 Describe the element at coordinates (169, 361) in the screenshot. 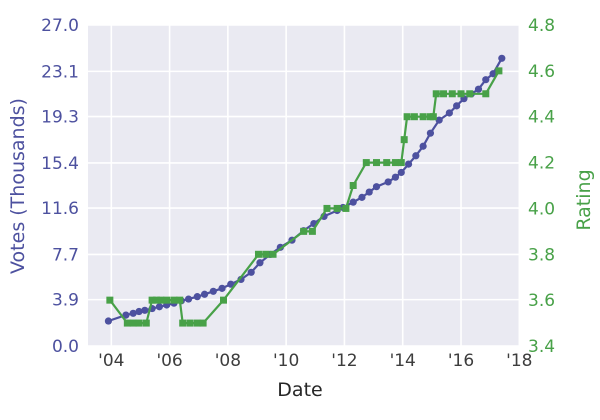

I see `x-tick-label: '06` at that location.